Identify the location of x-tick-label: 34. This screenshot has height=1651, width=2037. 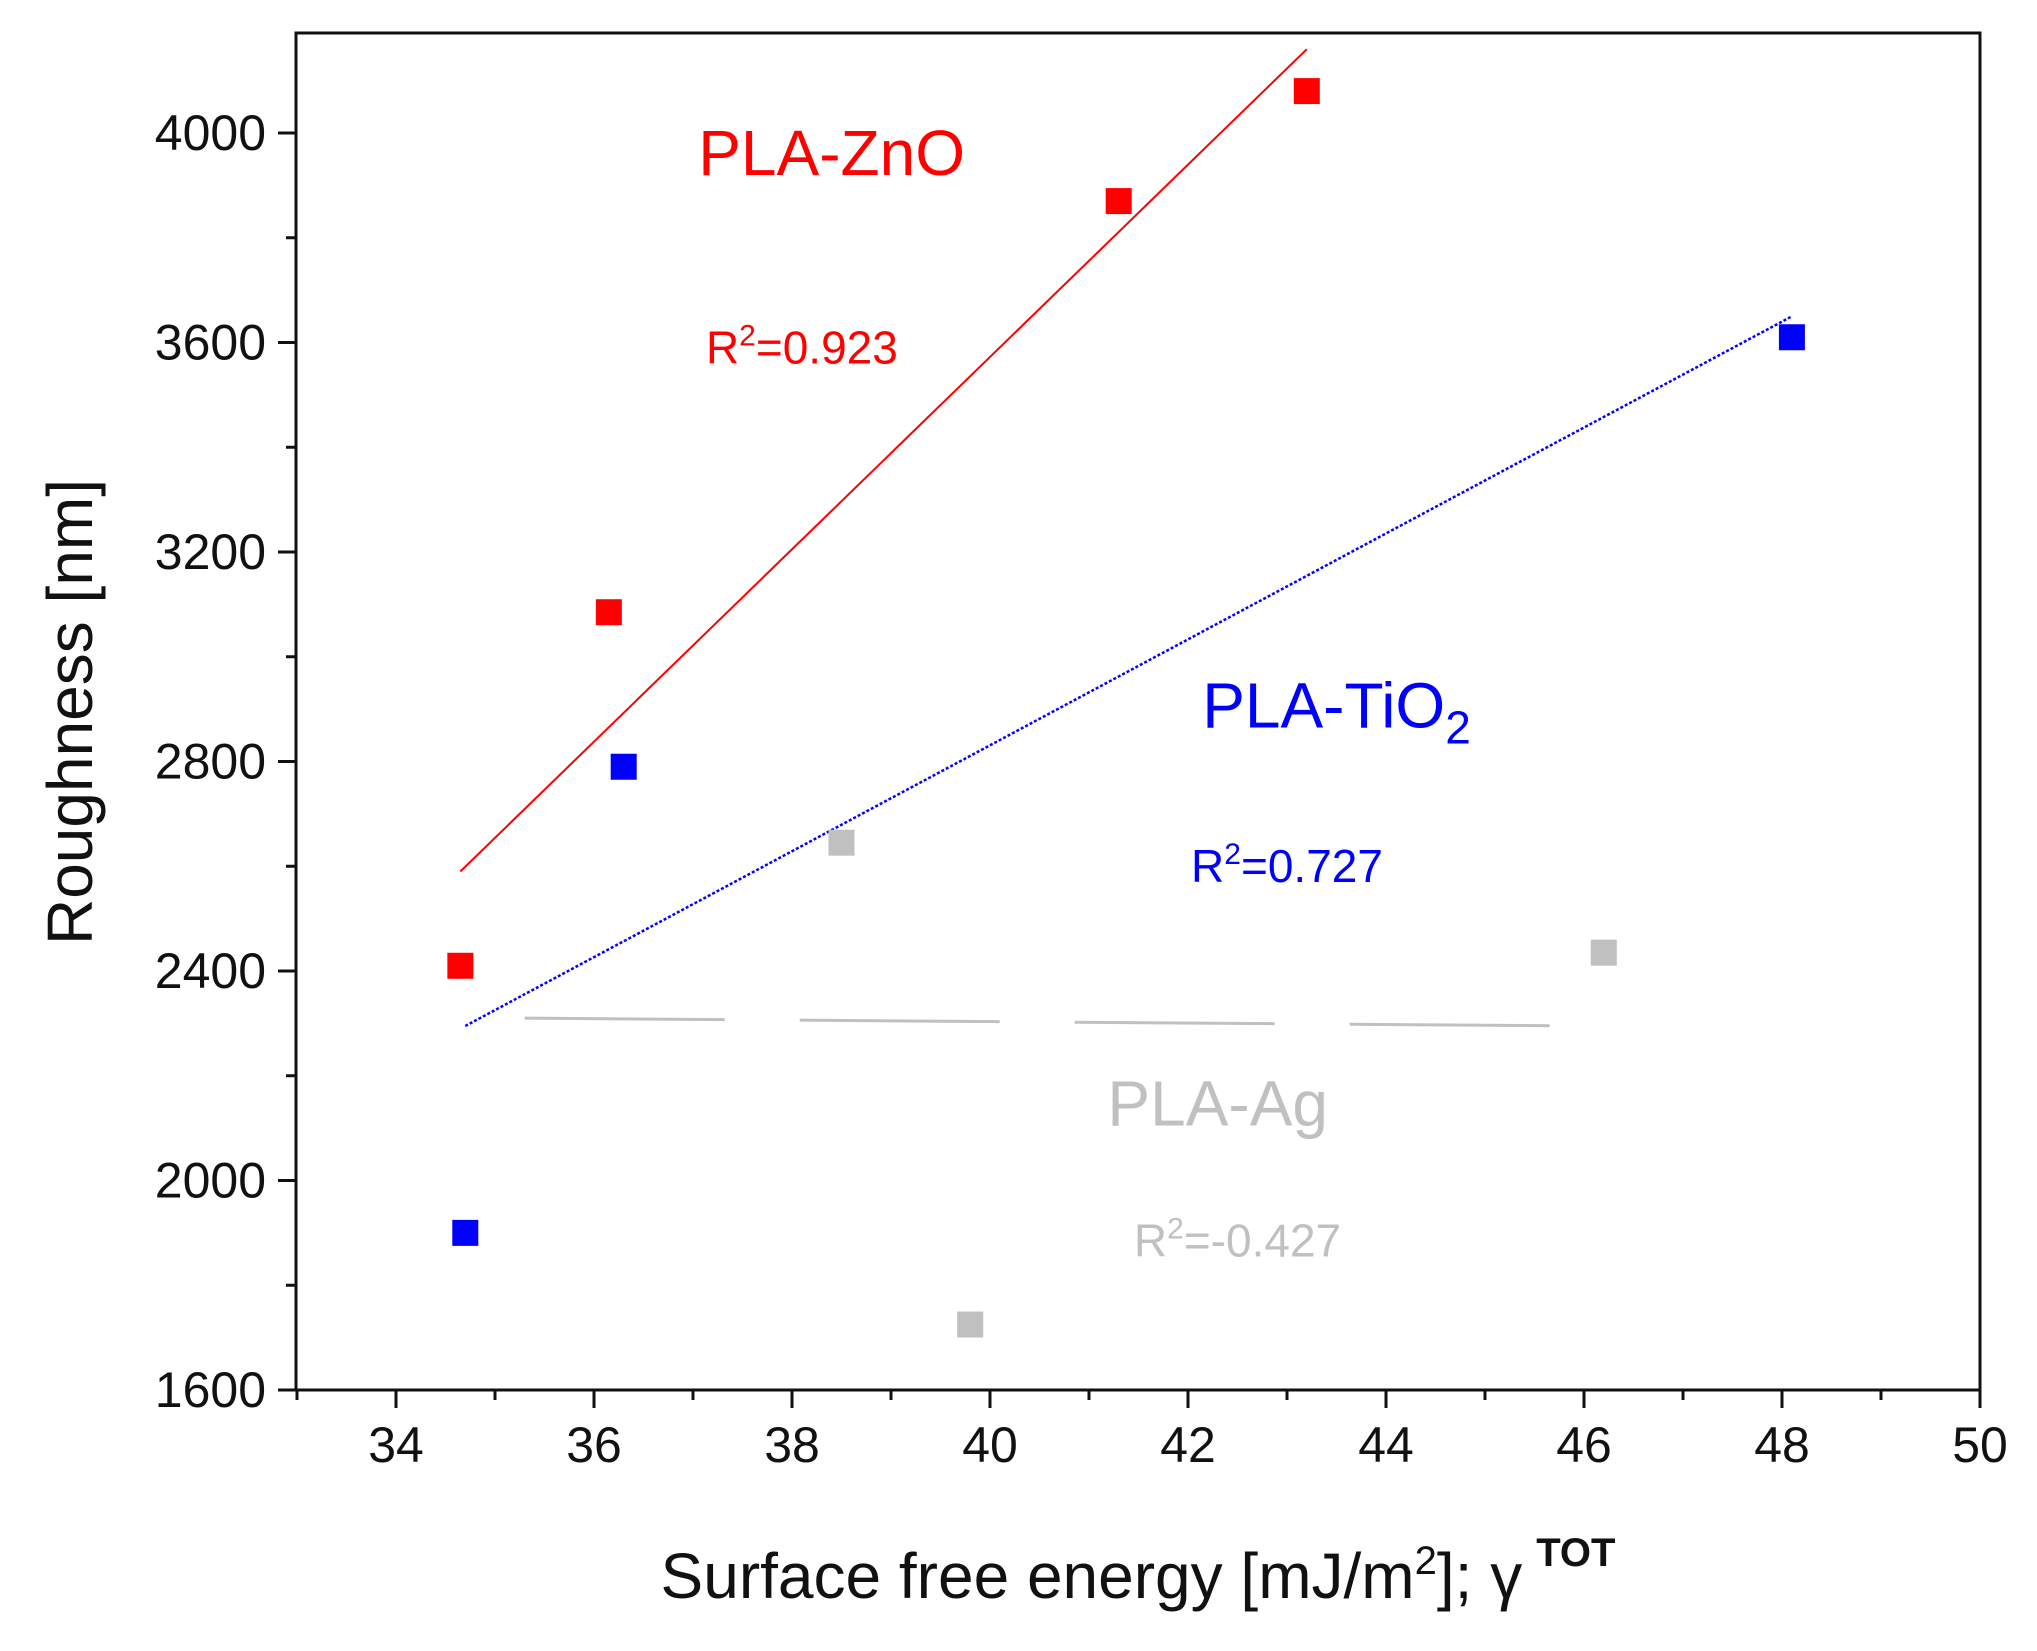
(396, 1445).